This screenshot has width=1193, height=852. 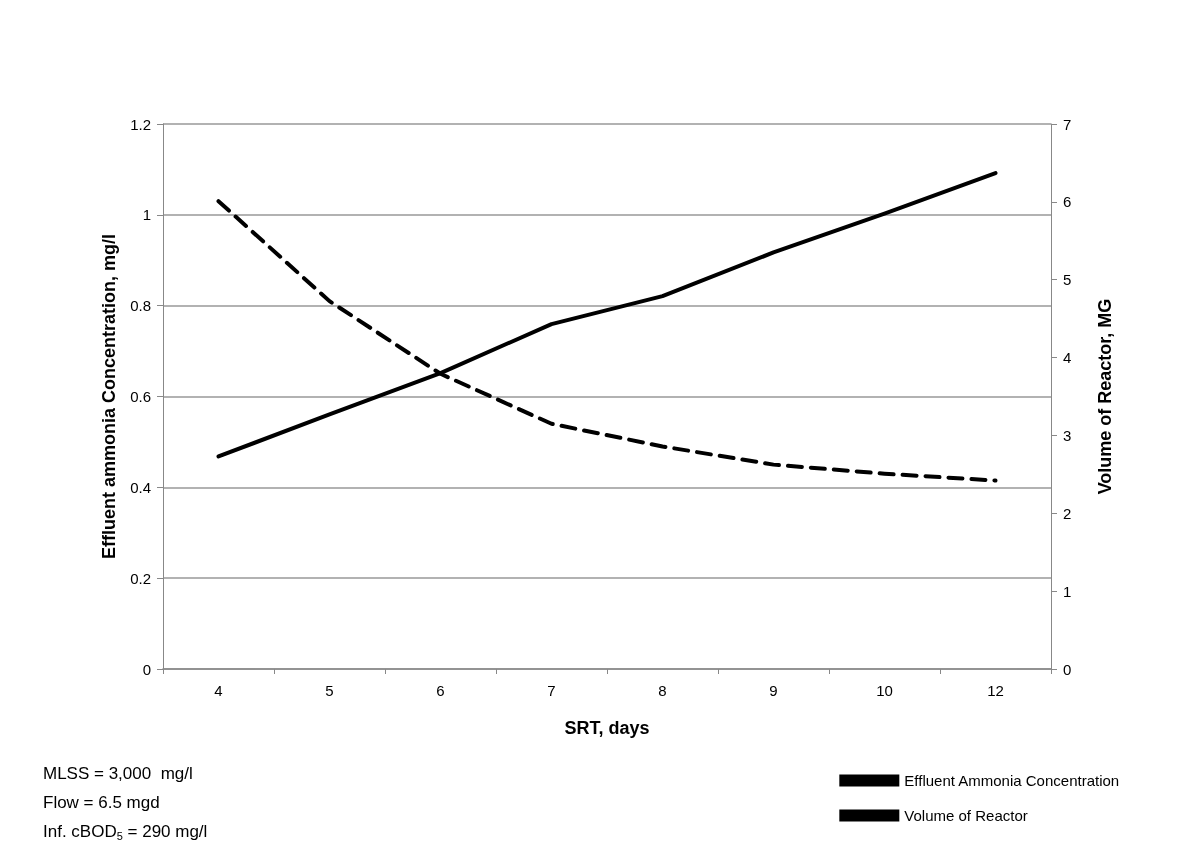 I want to click on y2-tick-label: 0, so click(x=1067, y=669).